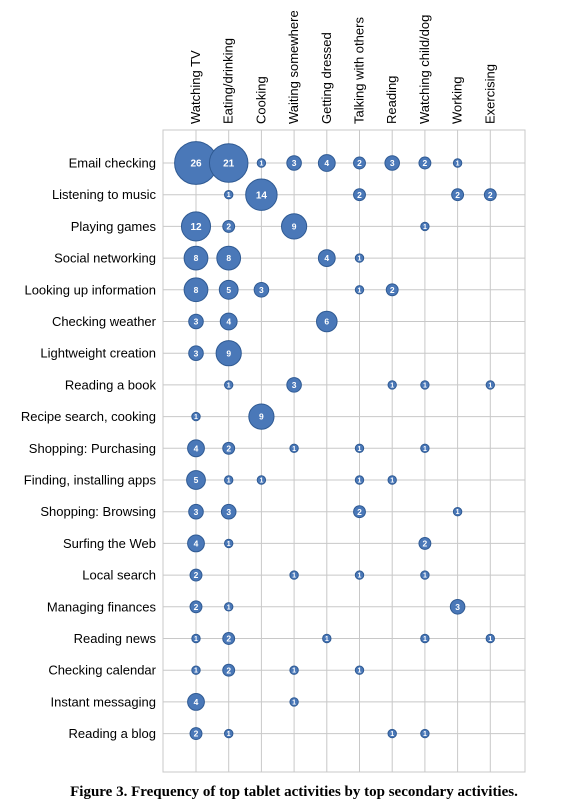  I want to click on bubble-value-label: 26, so click(196, 164).